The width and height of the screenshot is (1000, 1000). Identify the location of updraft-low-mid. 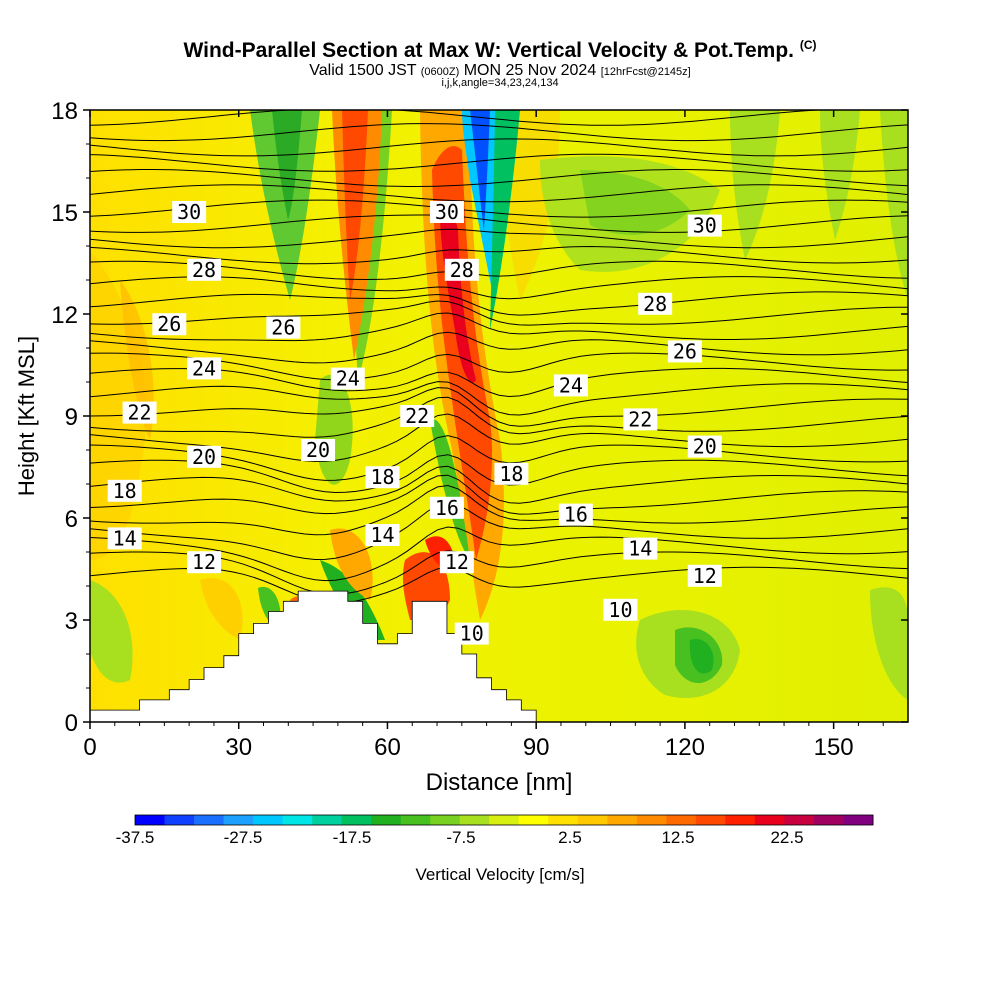
(351, 564).